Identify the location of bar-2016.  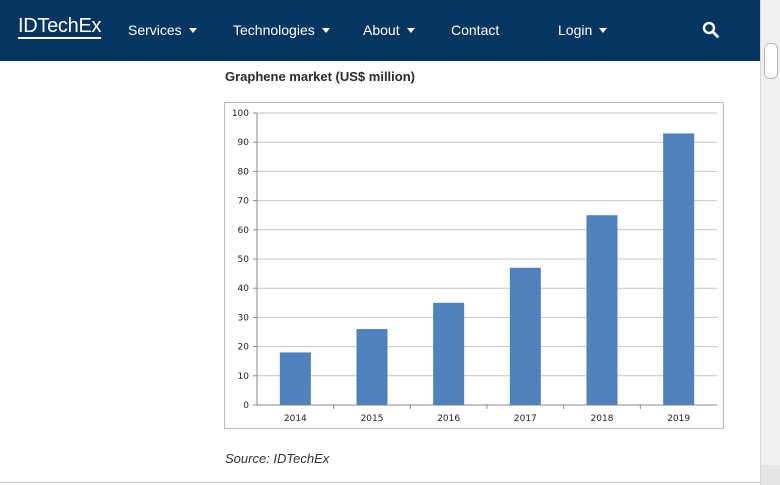
(449, 353).